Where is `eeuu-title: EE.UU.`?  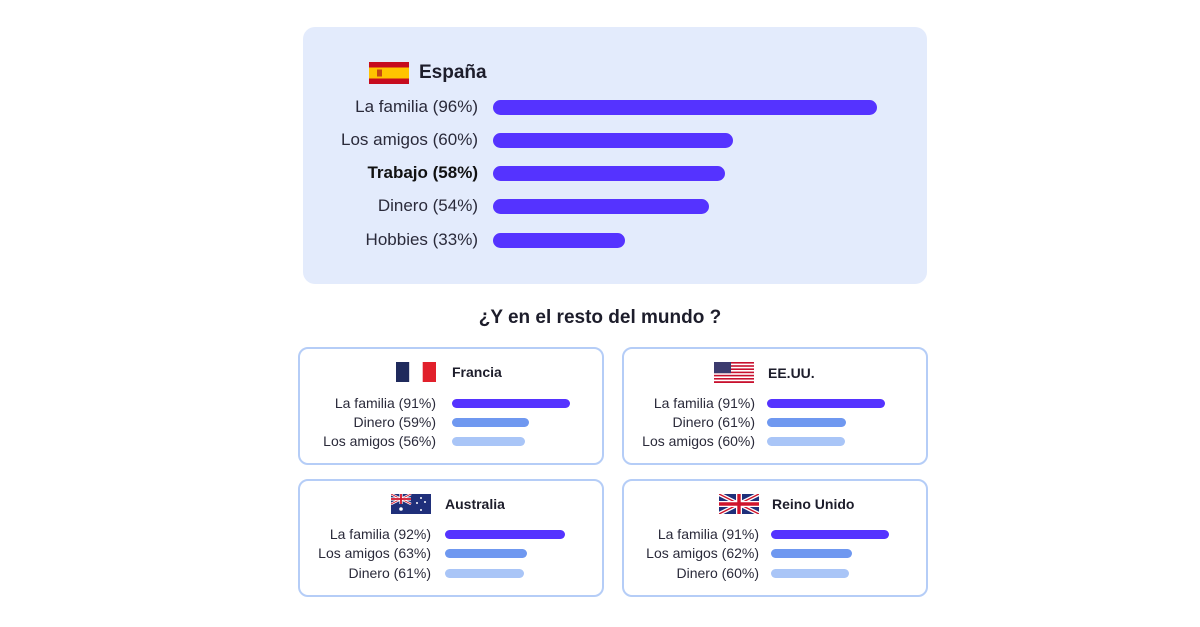 eeuu-title: EE.UU. is located at coordinates (791, 372).